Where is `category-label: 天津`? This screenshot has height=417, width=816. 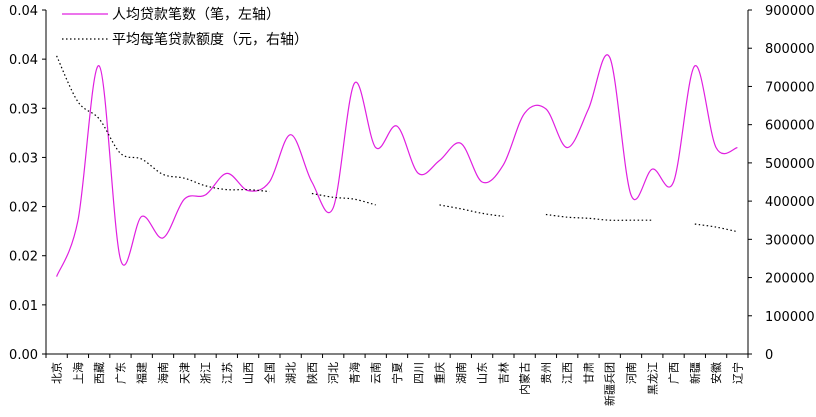 category-label: 天津 is located at coordinates (184, 373).